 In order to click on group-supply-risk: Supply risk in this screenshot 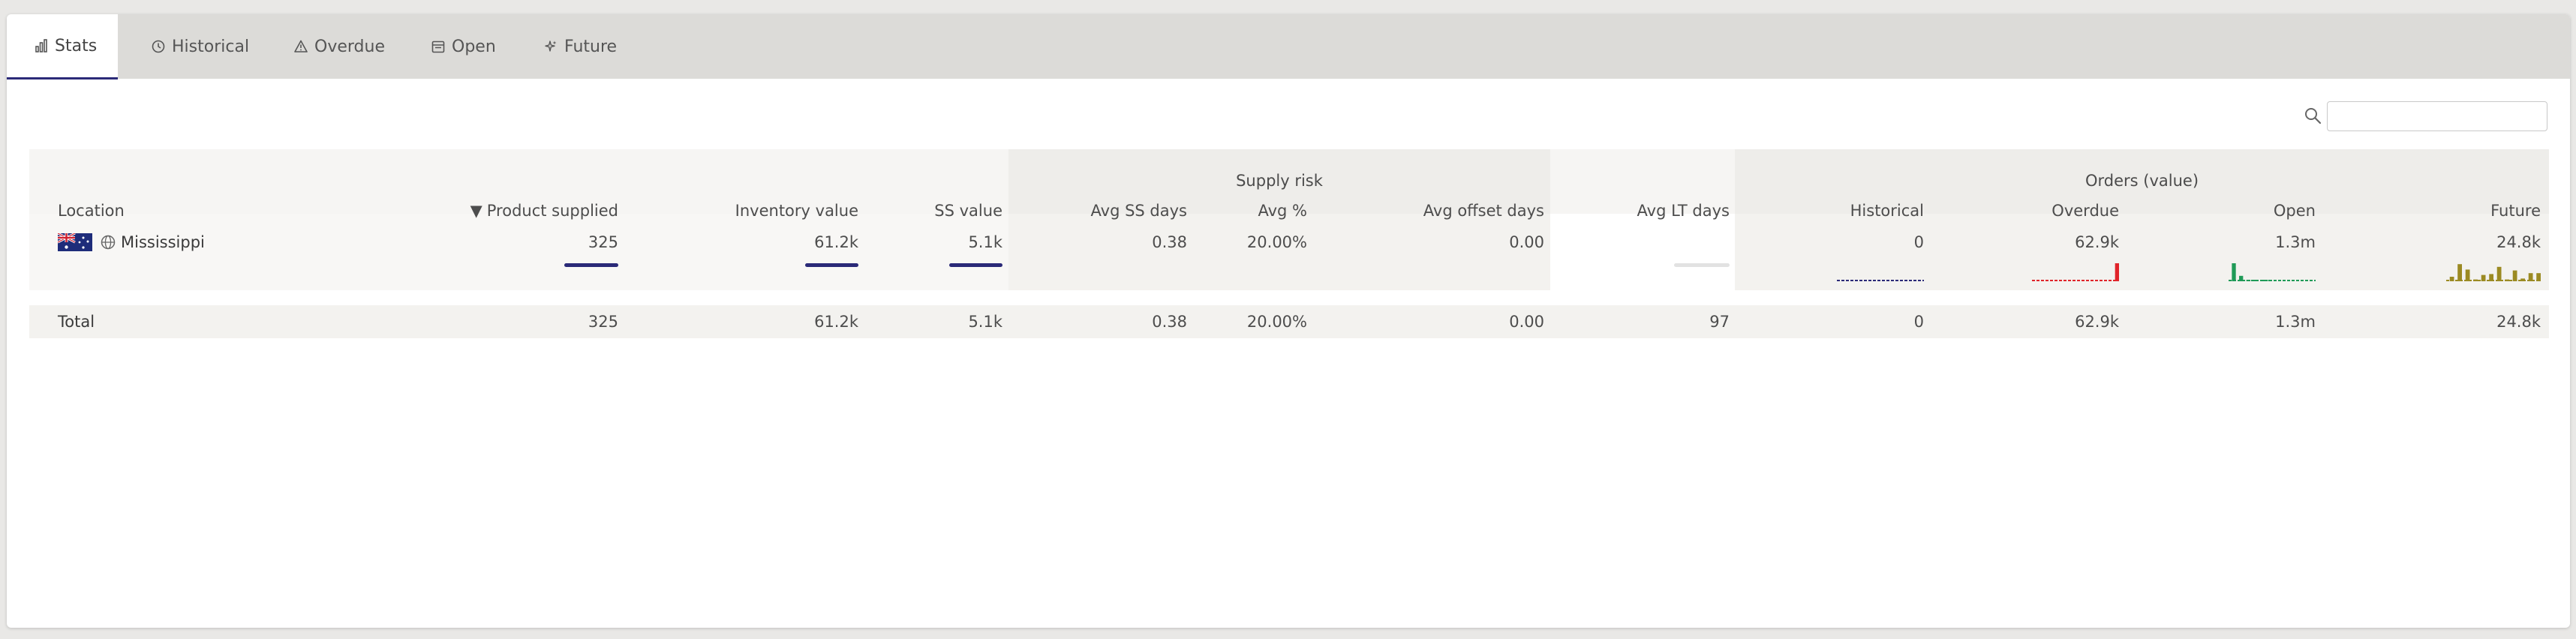, I will do `click(1279, 181)`.